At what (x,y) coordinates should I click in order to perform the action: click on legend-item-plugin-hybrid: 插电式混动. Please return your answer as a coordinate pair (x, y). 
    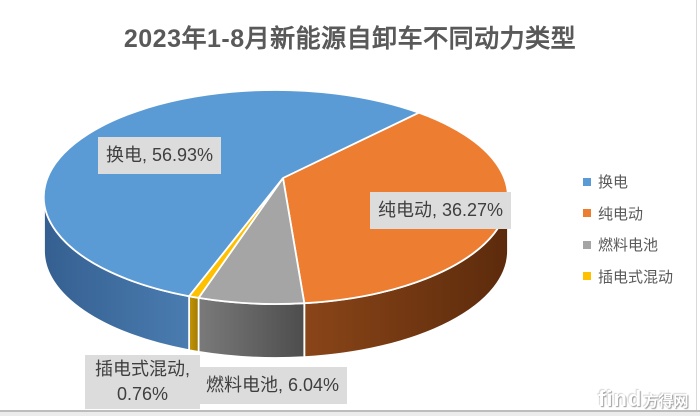
    Looking at the image, I should click on (628, 277).